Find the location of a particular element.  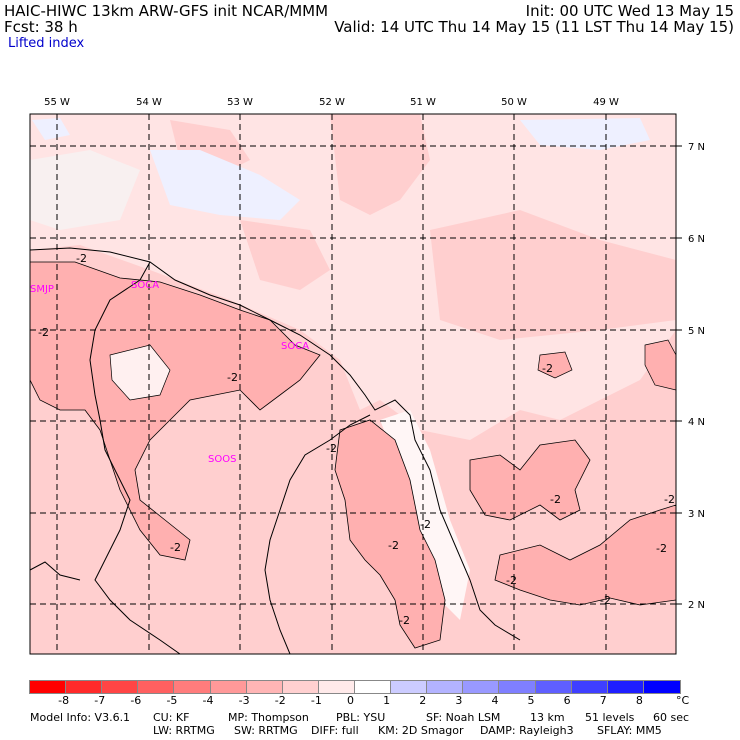

colorbar-tick-label: 4 is located at coordinates (495, 700).